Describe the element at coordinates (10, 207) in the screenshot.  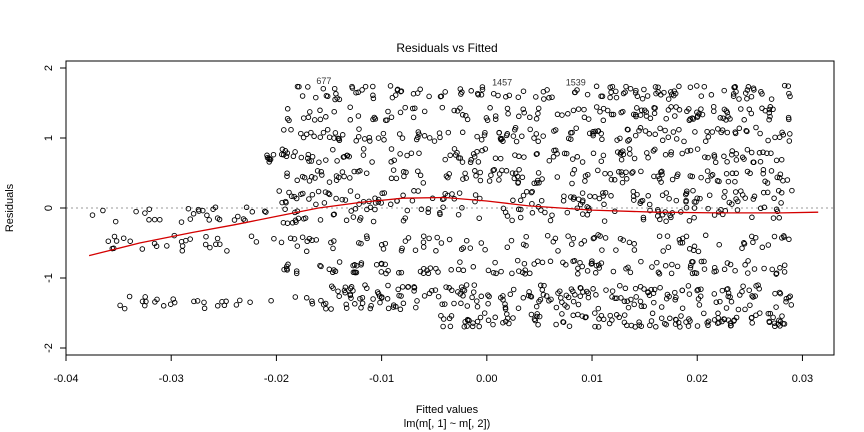
I see `y-axis-label: Residuals` at that location.